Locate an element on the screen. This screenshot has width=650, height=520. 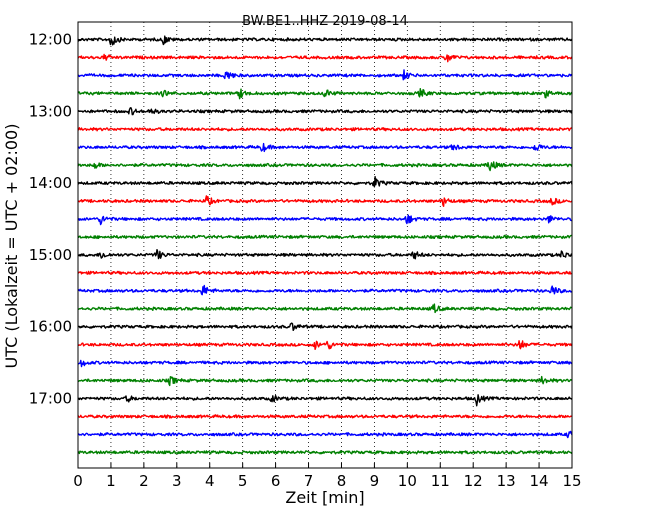
x-tick-label: 0 is located at coordinates (78, 481).